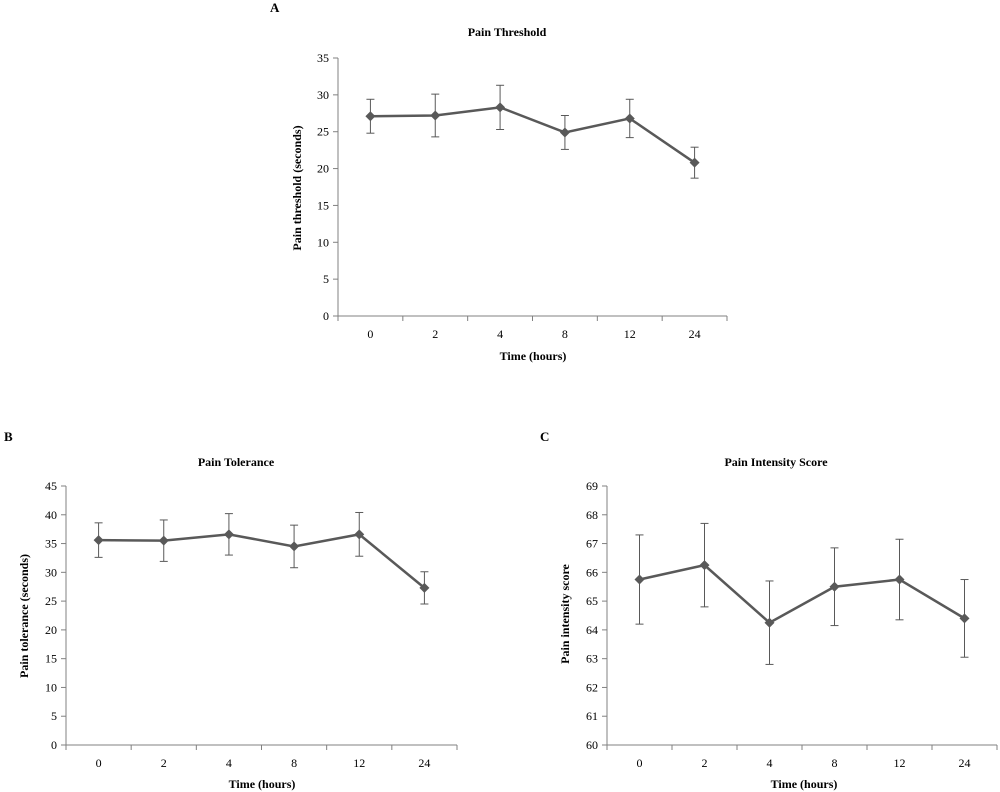 The image size is (1000, 792). Describe the element at coordinates (262, 784) in the screenshot. I see `x-axis-label-b: Time (hours)` at that location.